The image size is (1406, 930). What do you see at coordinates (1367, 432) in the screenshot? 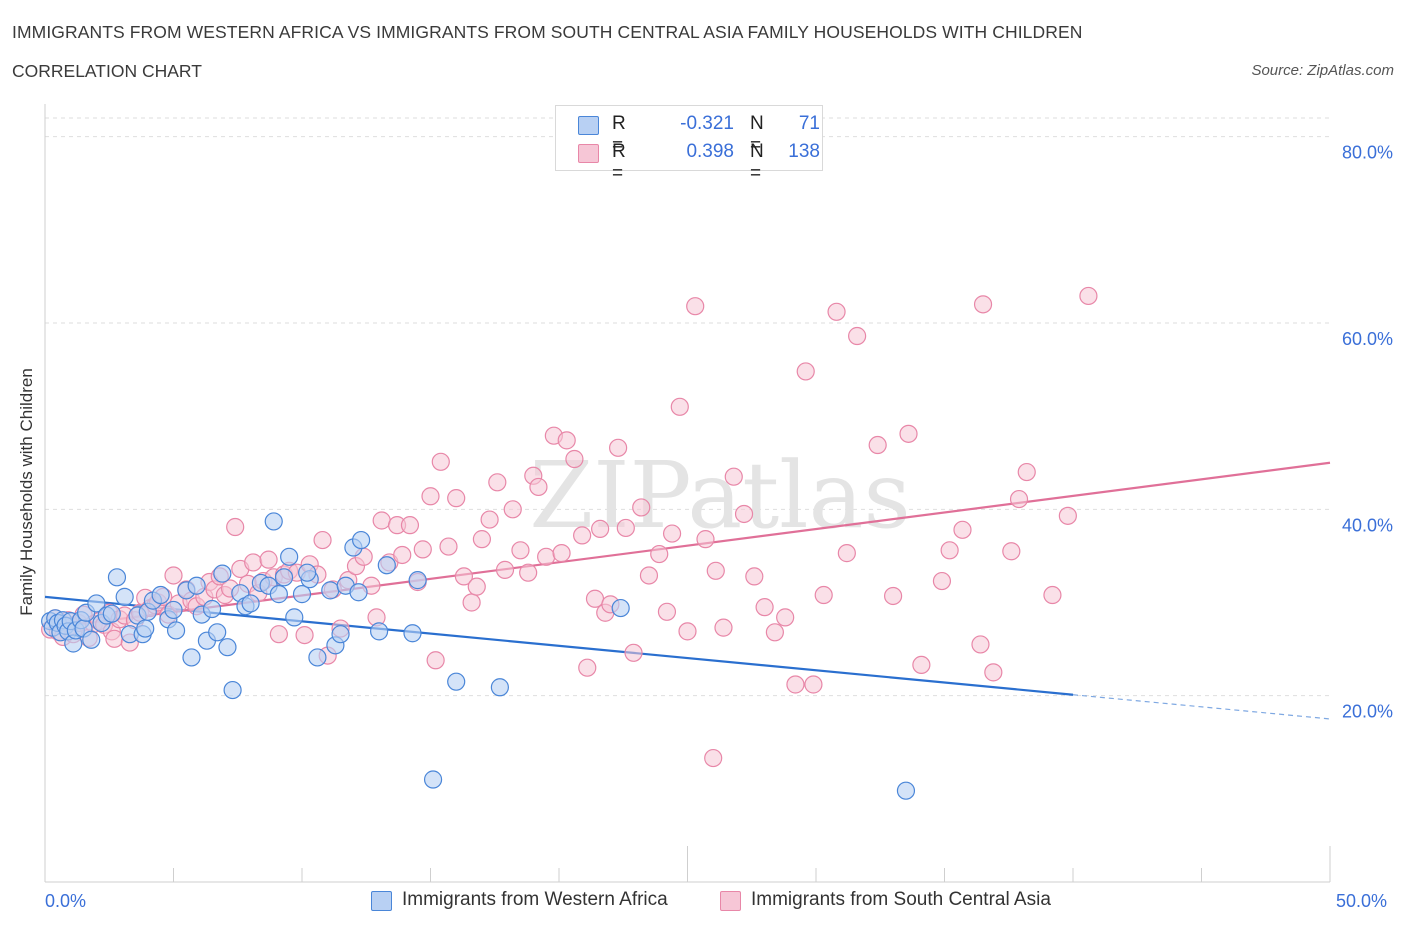
I see `y-tick-labels: 80.0% 60.0% 40.0% 20.0%` at bounding box center [1367, 432].